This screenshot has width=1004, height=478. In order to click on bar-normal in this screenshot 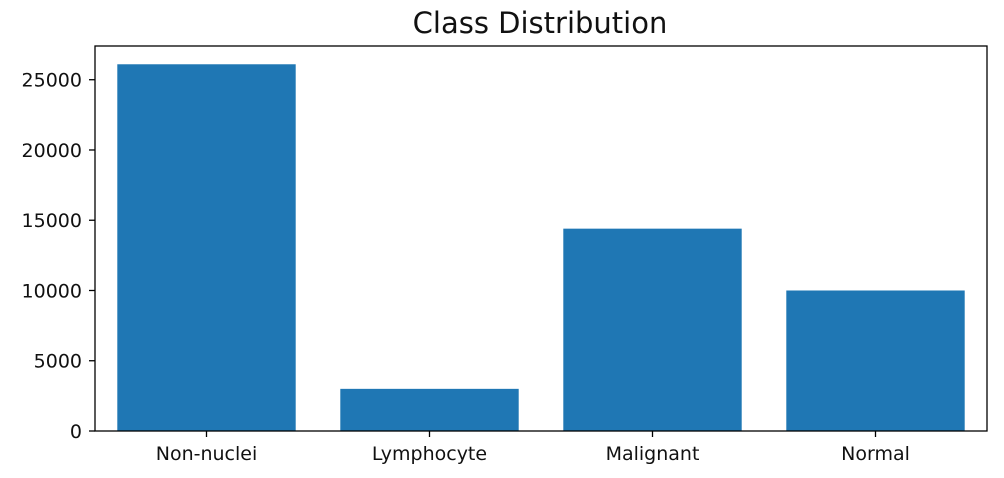, I will do `click(875, 360)`.